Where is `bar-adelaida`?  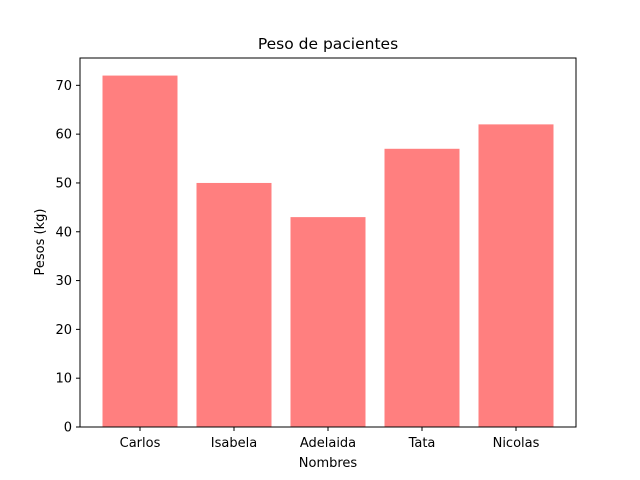 bar-adelaida is located at coordinates (328, 322).